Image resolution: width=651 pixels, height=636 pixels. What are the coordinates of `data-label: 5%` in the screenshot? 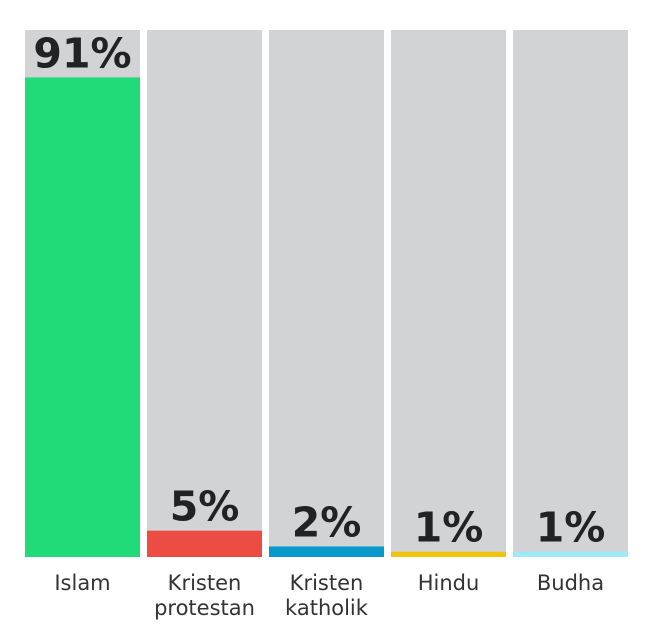 It's located at (205, 507).